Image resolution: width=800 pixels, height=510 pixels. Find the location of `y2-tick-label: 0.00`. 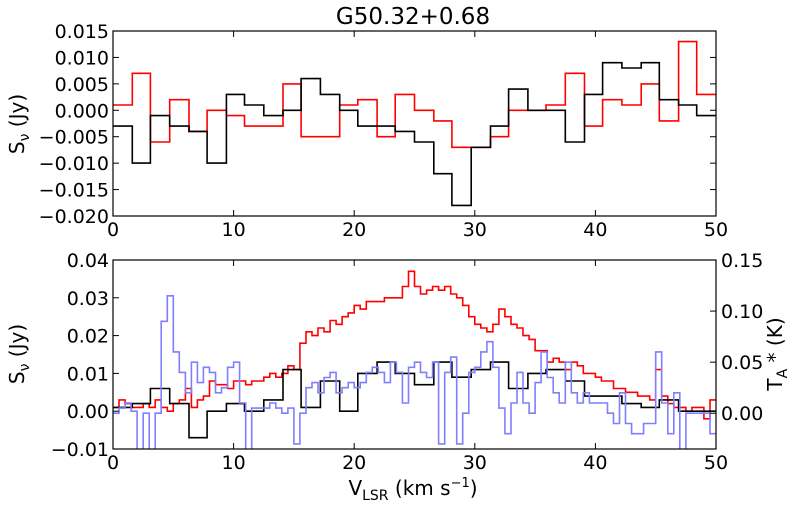

y2-tick-label: 0.00 is located at coordinates (742, 414).